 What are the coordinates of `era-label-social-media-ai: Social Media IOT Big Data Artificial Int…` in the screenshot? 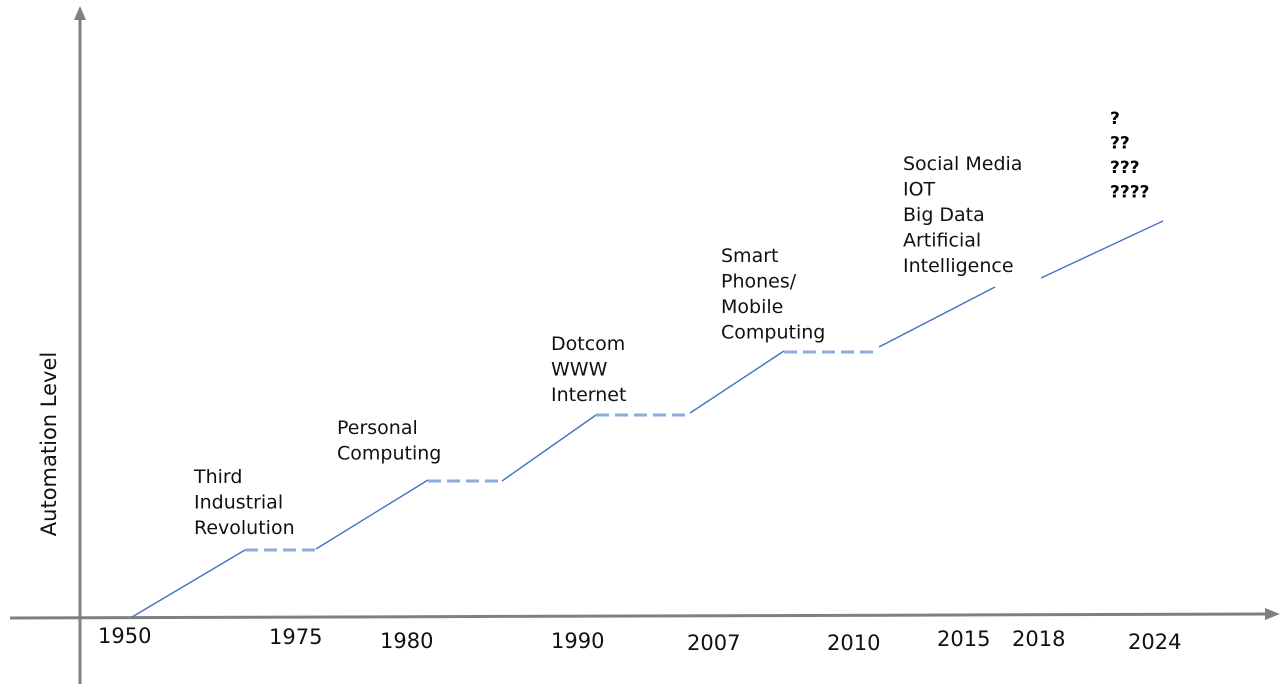 It's located at (965, 215).